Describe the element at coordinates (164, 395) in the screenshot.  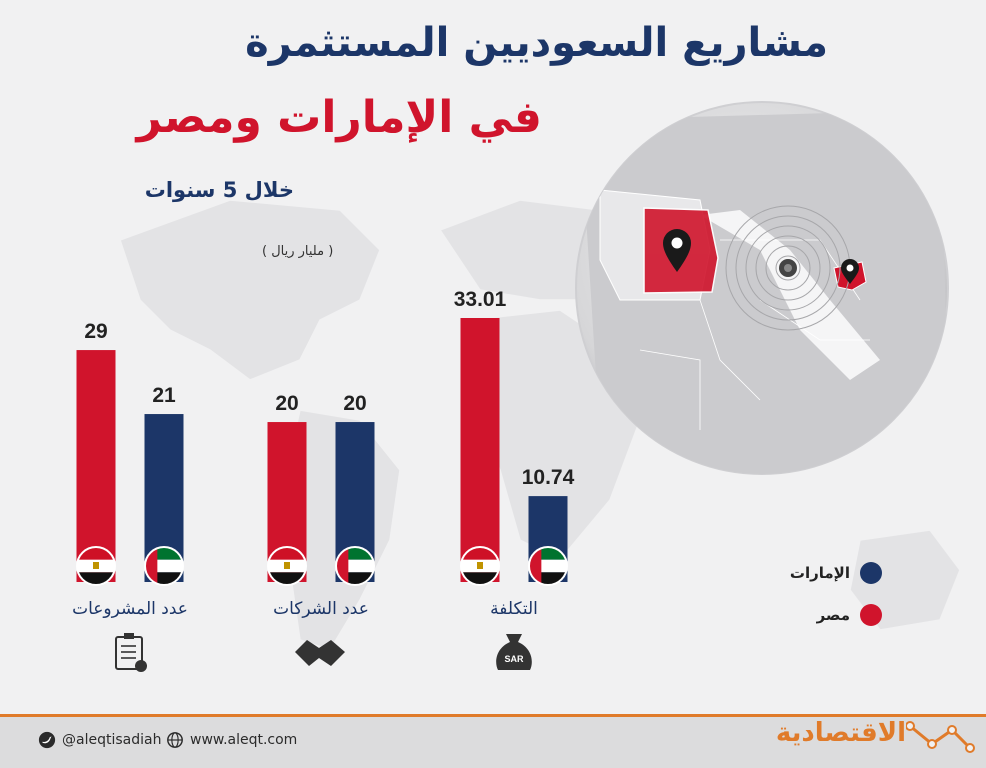
I see `data-label-uae-0: 21` at that location.